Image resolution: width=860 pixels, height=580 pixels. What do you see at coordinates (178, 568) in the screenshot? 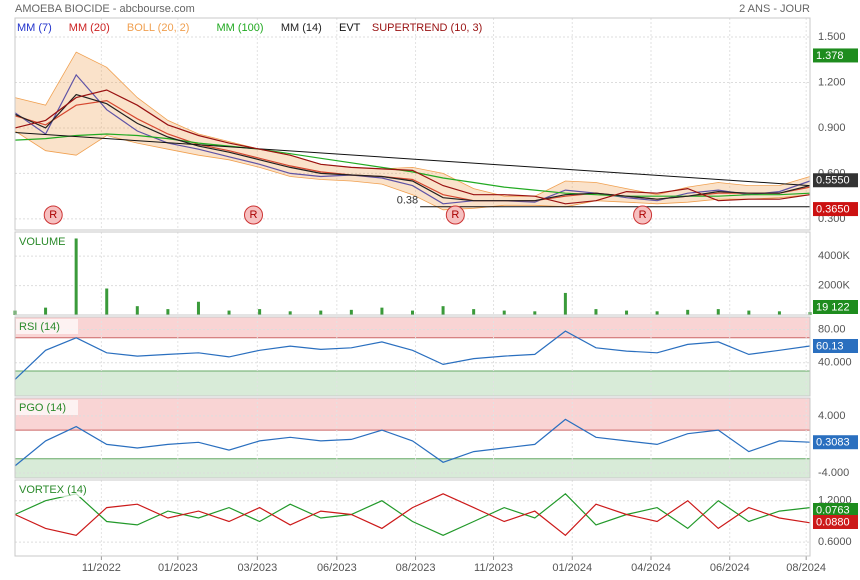
I see `x-tick-label: 01/2023` at bounding box center [178, 568].